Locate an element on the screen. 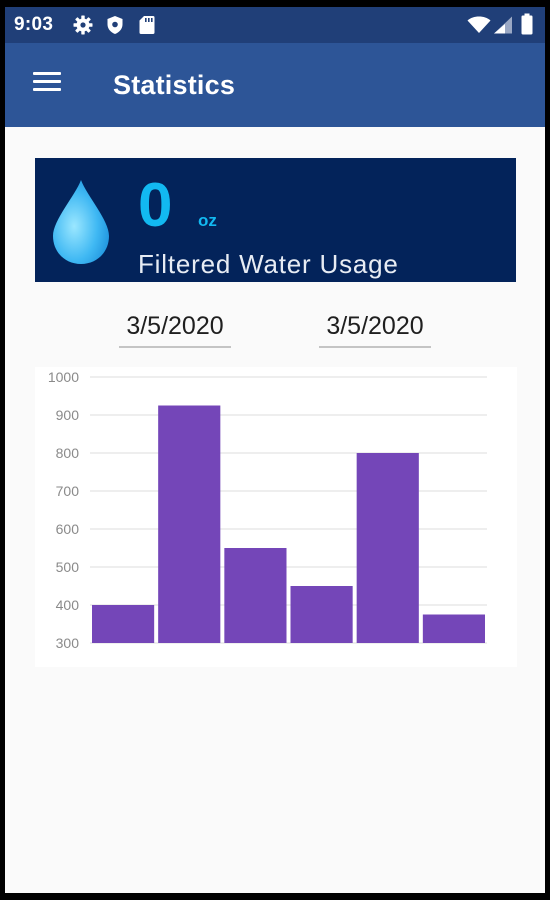 Image resolution: width=550 pixels, height=900 pixels. start-date-field: 3/5/2020 is located at coordinates (175, 329).